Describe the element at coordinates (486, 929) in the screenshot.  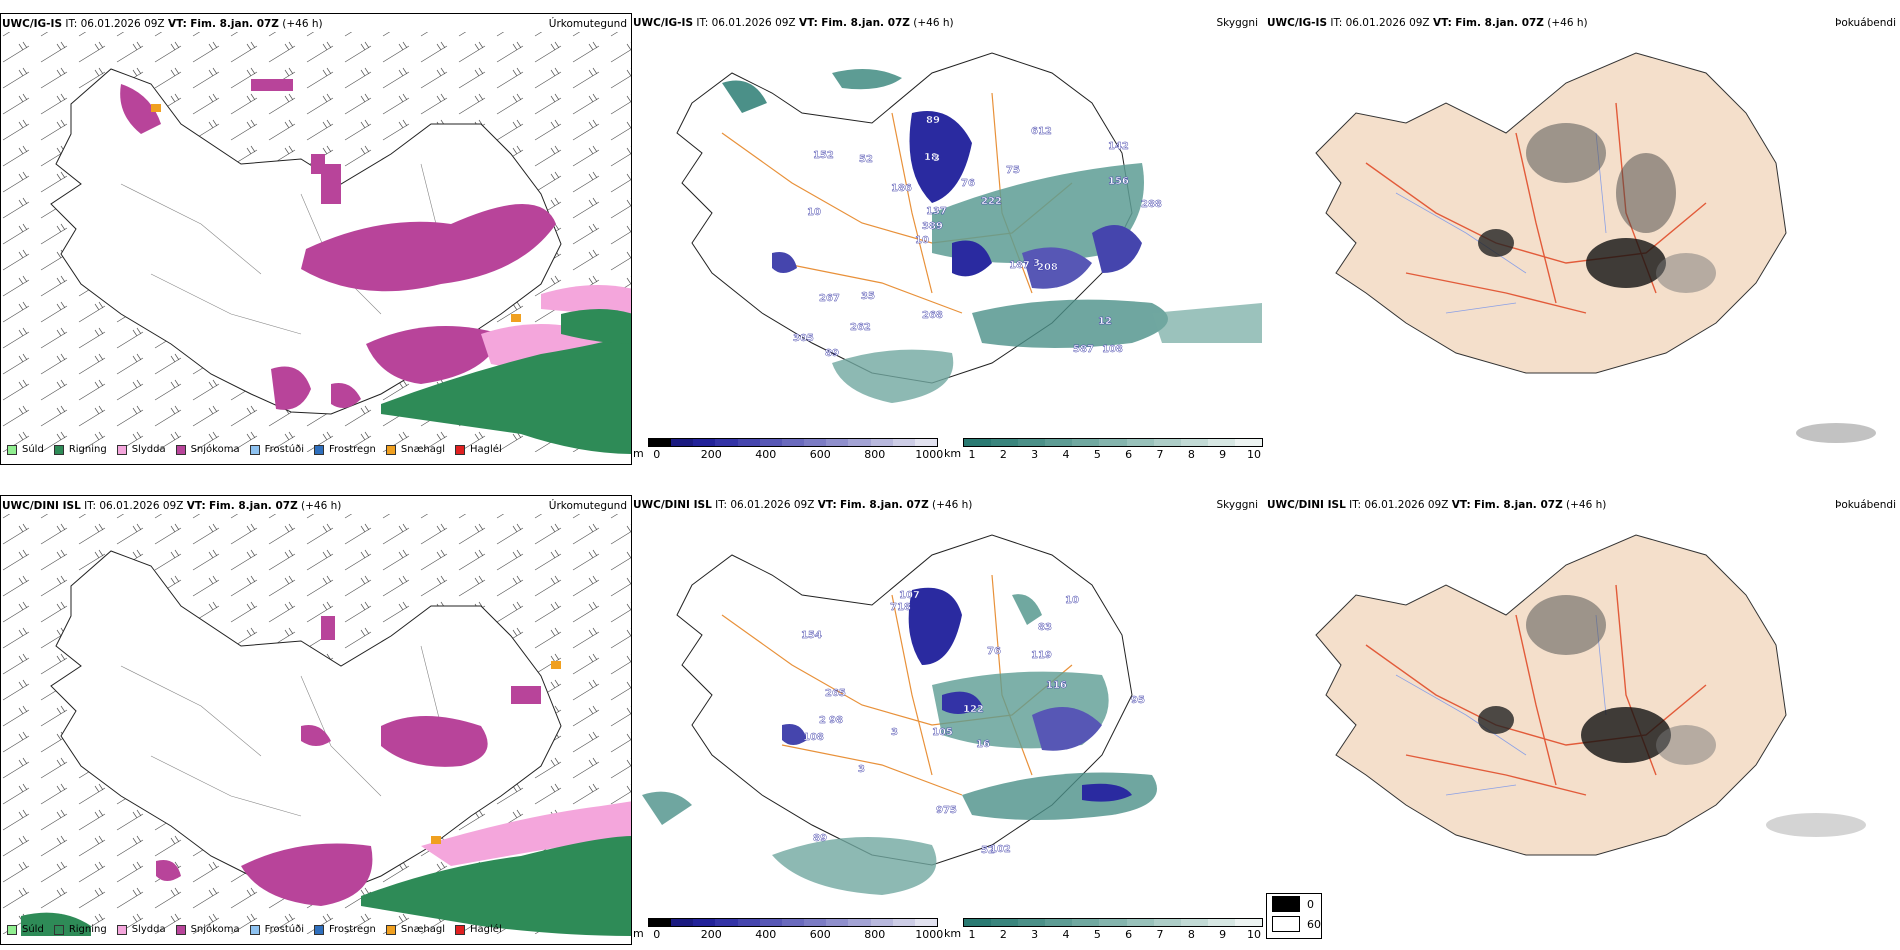
I see `legend-label: Haglél` at that location.